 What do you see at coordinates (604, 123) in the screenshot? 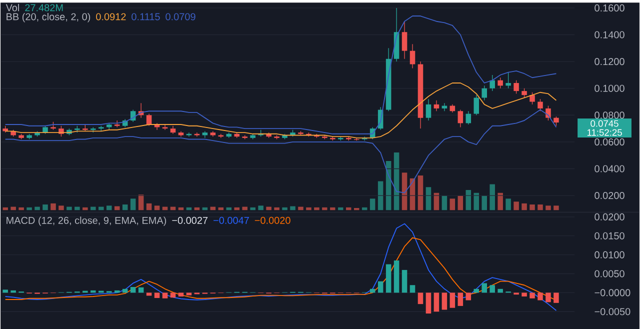
I see `text: 0.0745` at bounding box center [604, 123].